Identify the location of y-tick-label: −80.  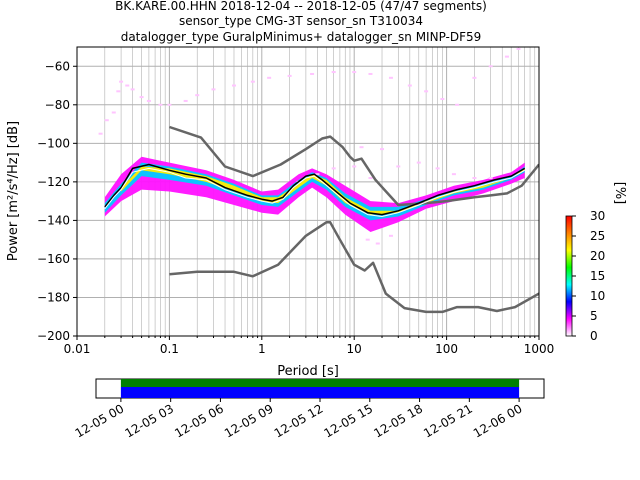
(57, 105).